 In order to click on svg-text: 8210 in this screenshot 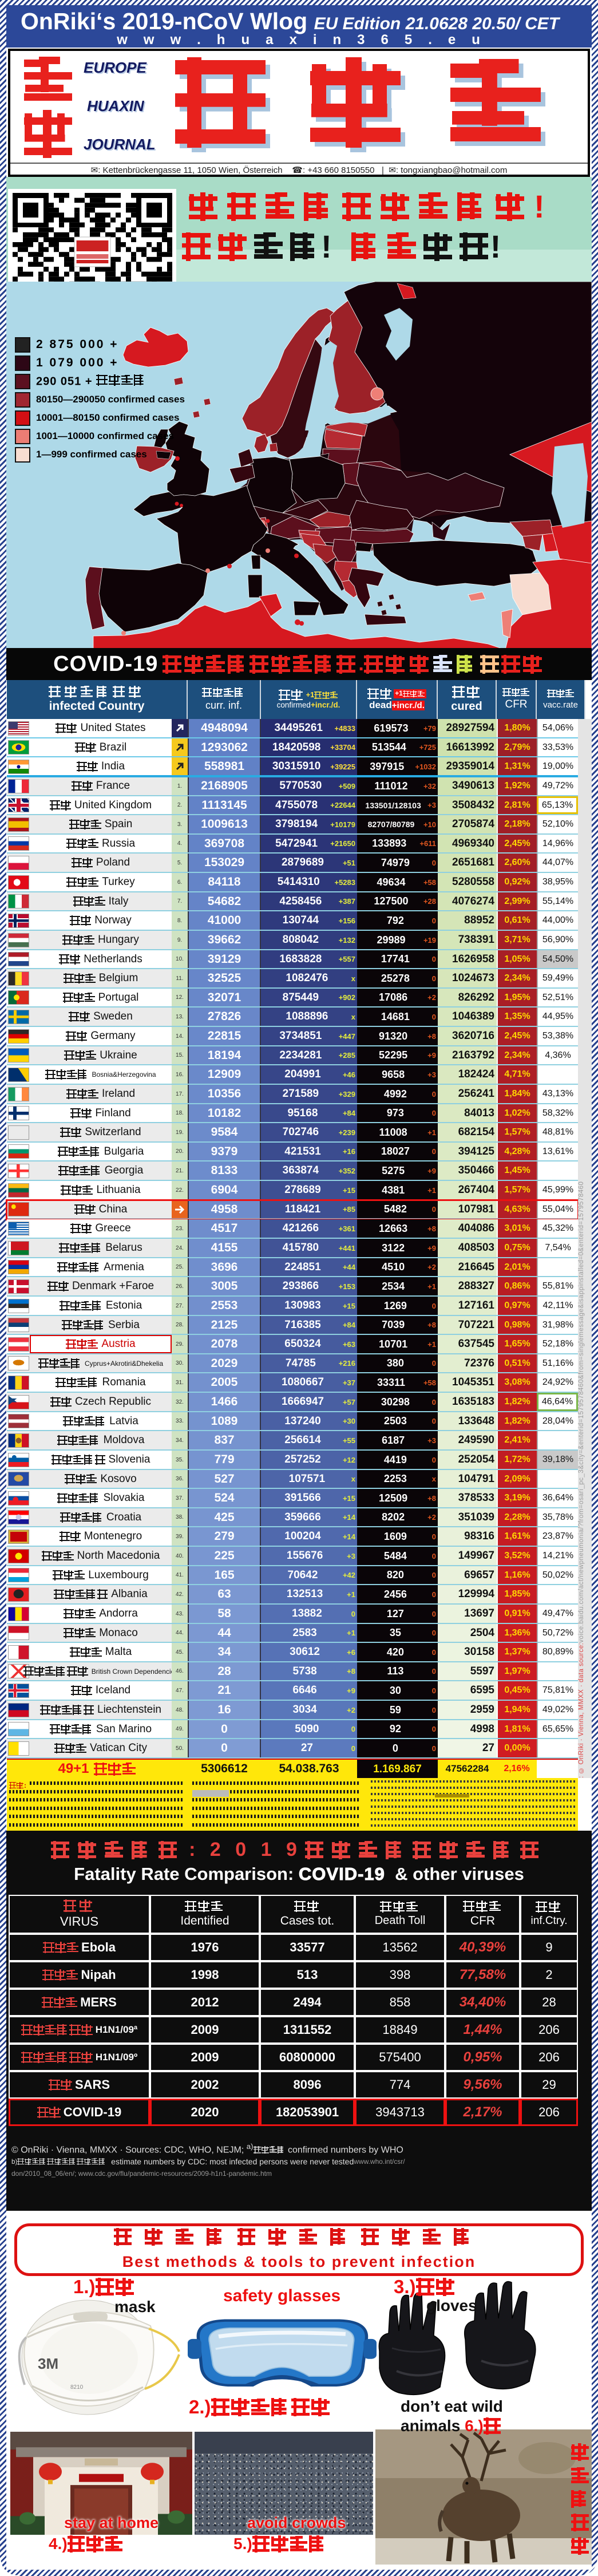, I will do `click(77, 2387)`.